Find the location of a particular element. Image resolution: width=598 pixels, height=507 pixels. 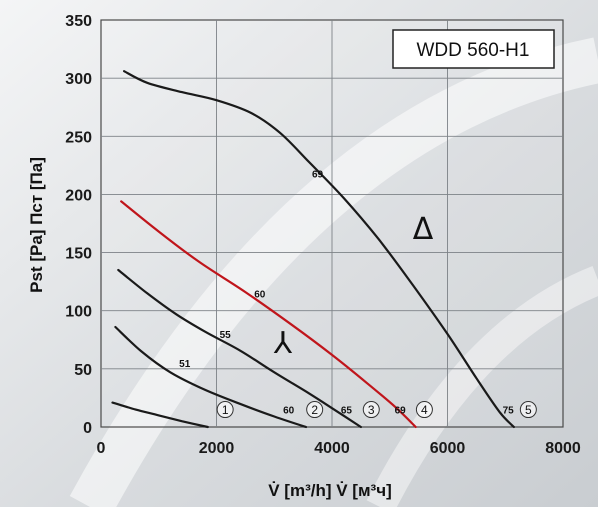

x-tick-label: 0 is located at coordinates (101, 448).